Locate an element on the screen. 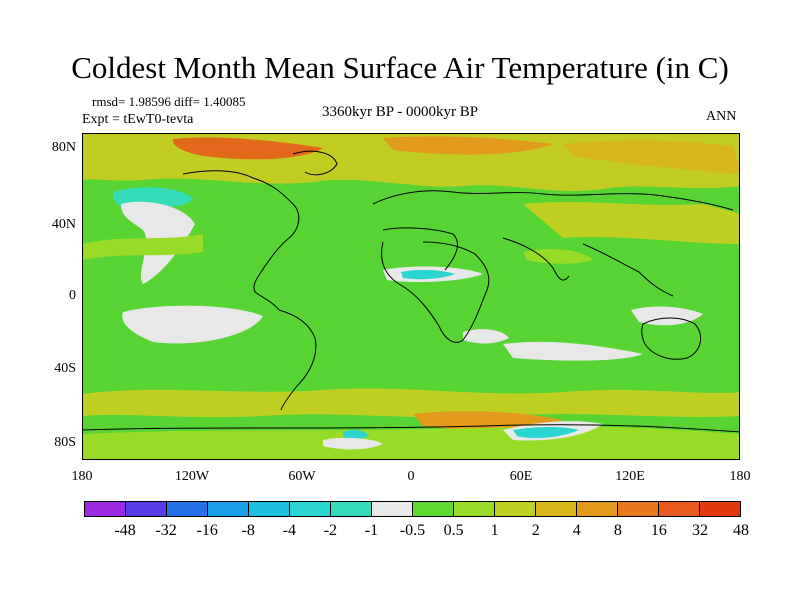  y-tick-80s: 80S is located at coordinates (65, 442).